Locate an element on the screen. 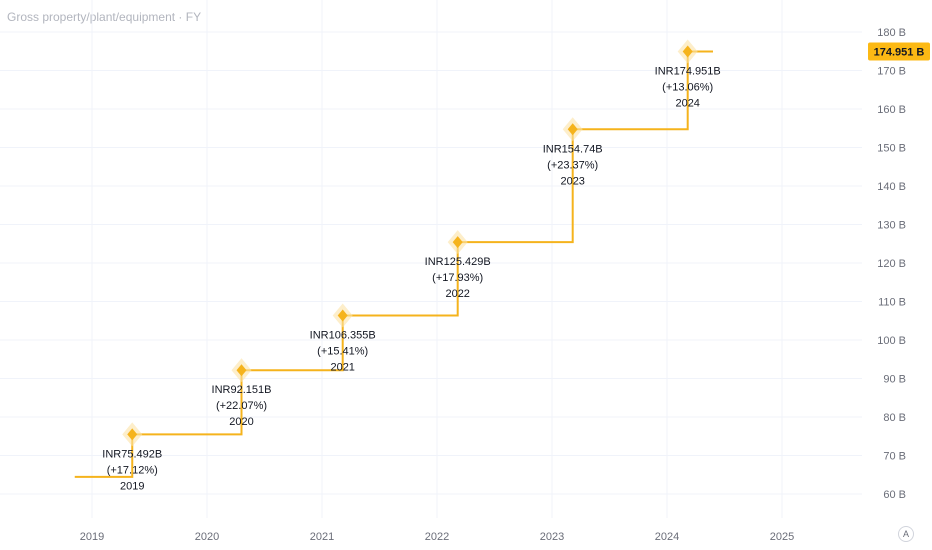 This screenshot has height=550, width=932. current-value-badge-text: 174.951 B is located at coordinates (899, 52).